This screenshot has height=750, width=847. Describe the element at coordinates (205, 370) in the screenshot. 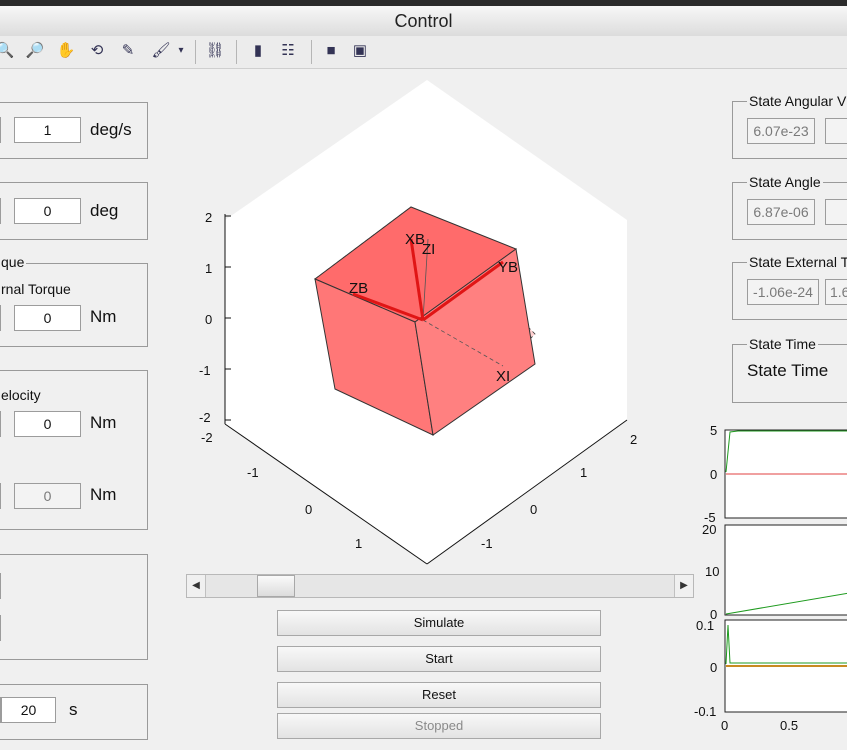

I see `z-tick-label: -1` at that location.